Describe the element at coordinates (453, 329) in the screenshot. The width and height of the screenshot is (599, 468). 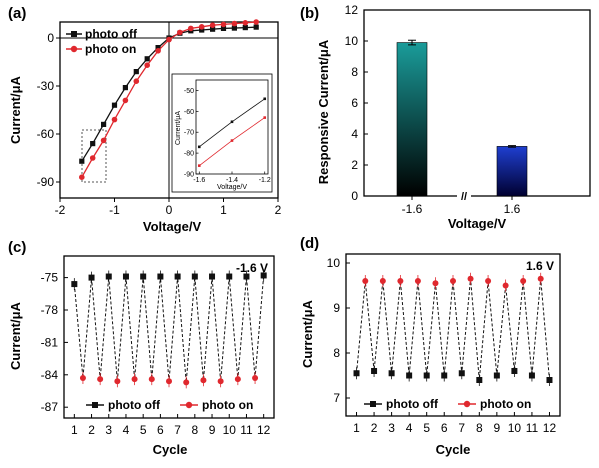
I see `dashed-cycle-line-d` at that location.